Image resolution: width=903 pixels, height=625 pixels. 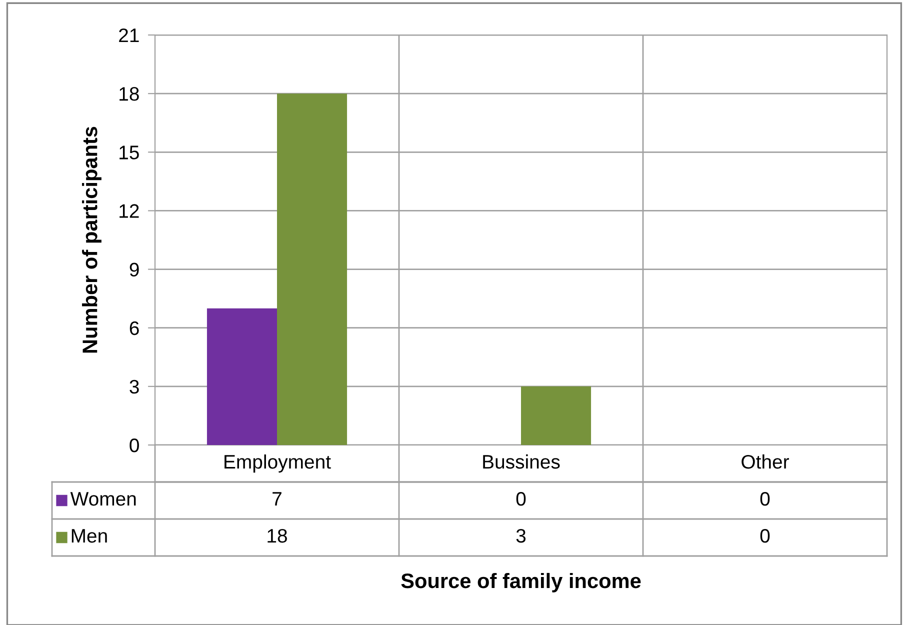 What do you see at coordinates (134, 387) in the screenshot?
I see `y-tick-label: 3` at bounding box center [134, 387].